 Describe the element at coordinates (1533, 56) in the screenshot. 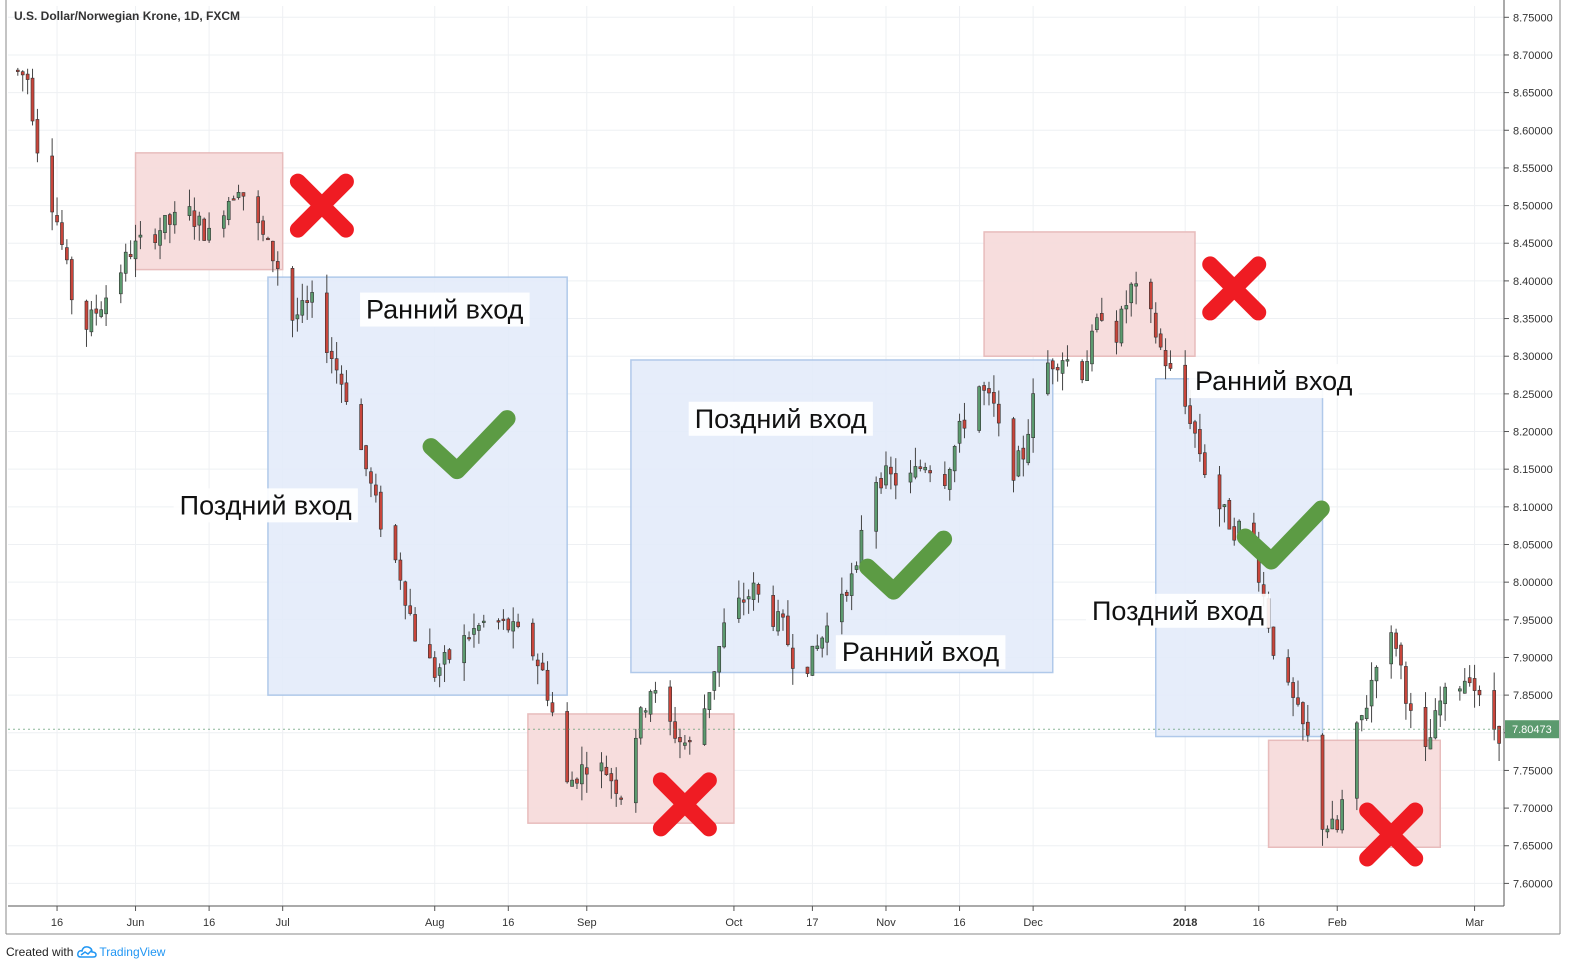

I see `y-tick-label: 8.70000` at that location.